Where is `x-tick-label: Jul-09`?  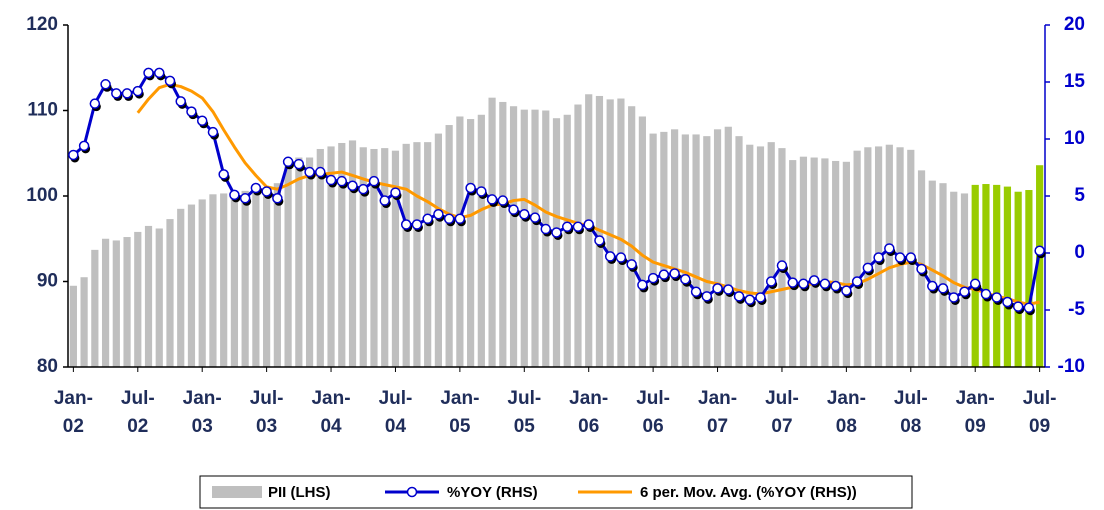 x-tick-label: Jul-09 is located at coordinates (1040, 412).